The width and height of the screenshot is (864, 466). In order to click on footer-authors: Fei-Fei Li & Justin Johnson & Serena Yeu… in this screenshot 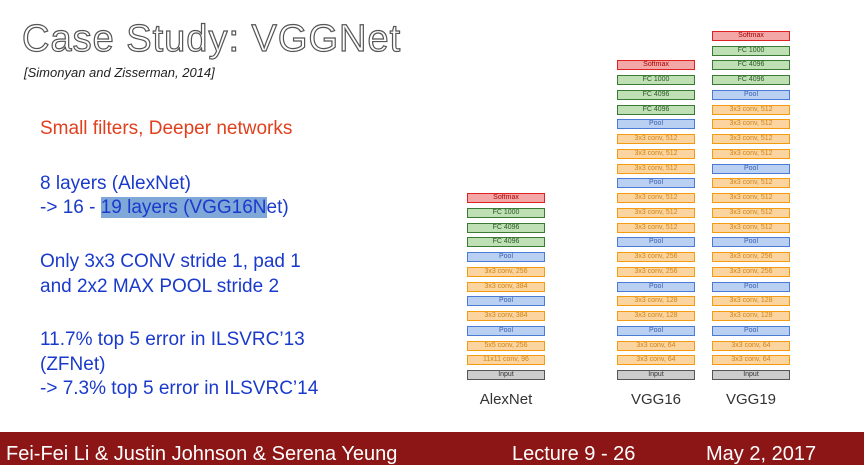, I will do `click(202, 454)`.